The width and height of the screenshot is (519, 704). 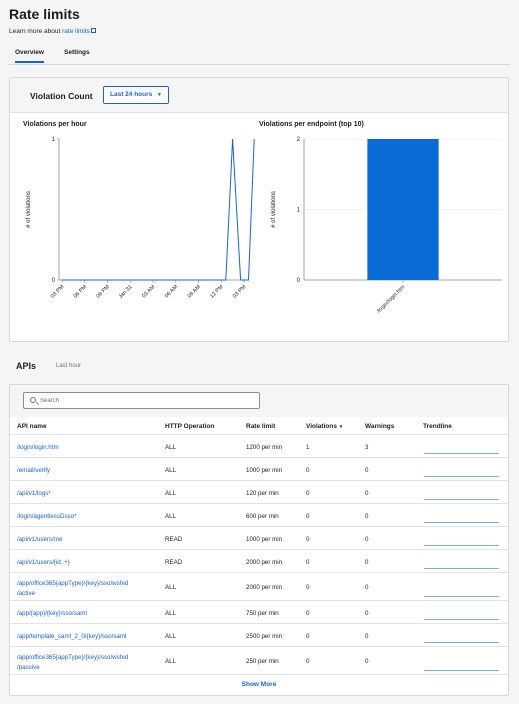 What do you see at coordinates (44, 14) in the screenshot?
I see `page-title: Rate limits` at bounding box center [44, 14].